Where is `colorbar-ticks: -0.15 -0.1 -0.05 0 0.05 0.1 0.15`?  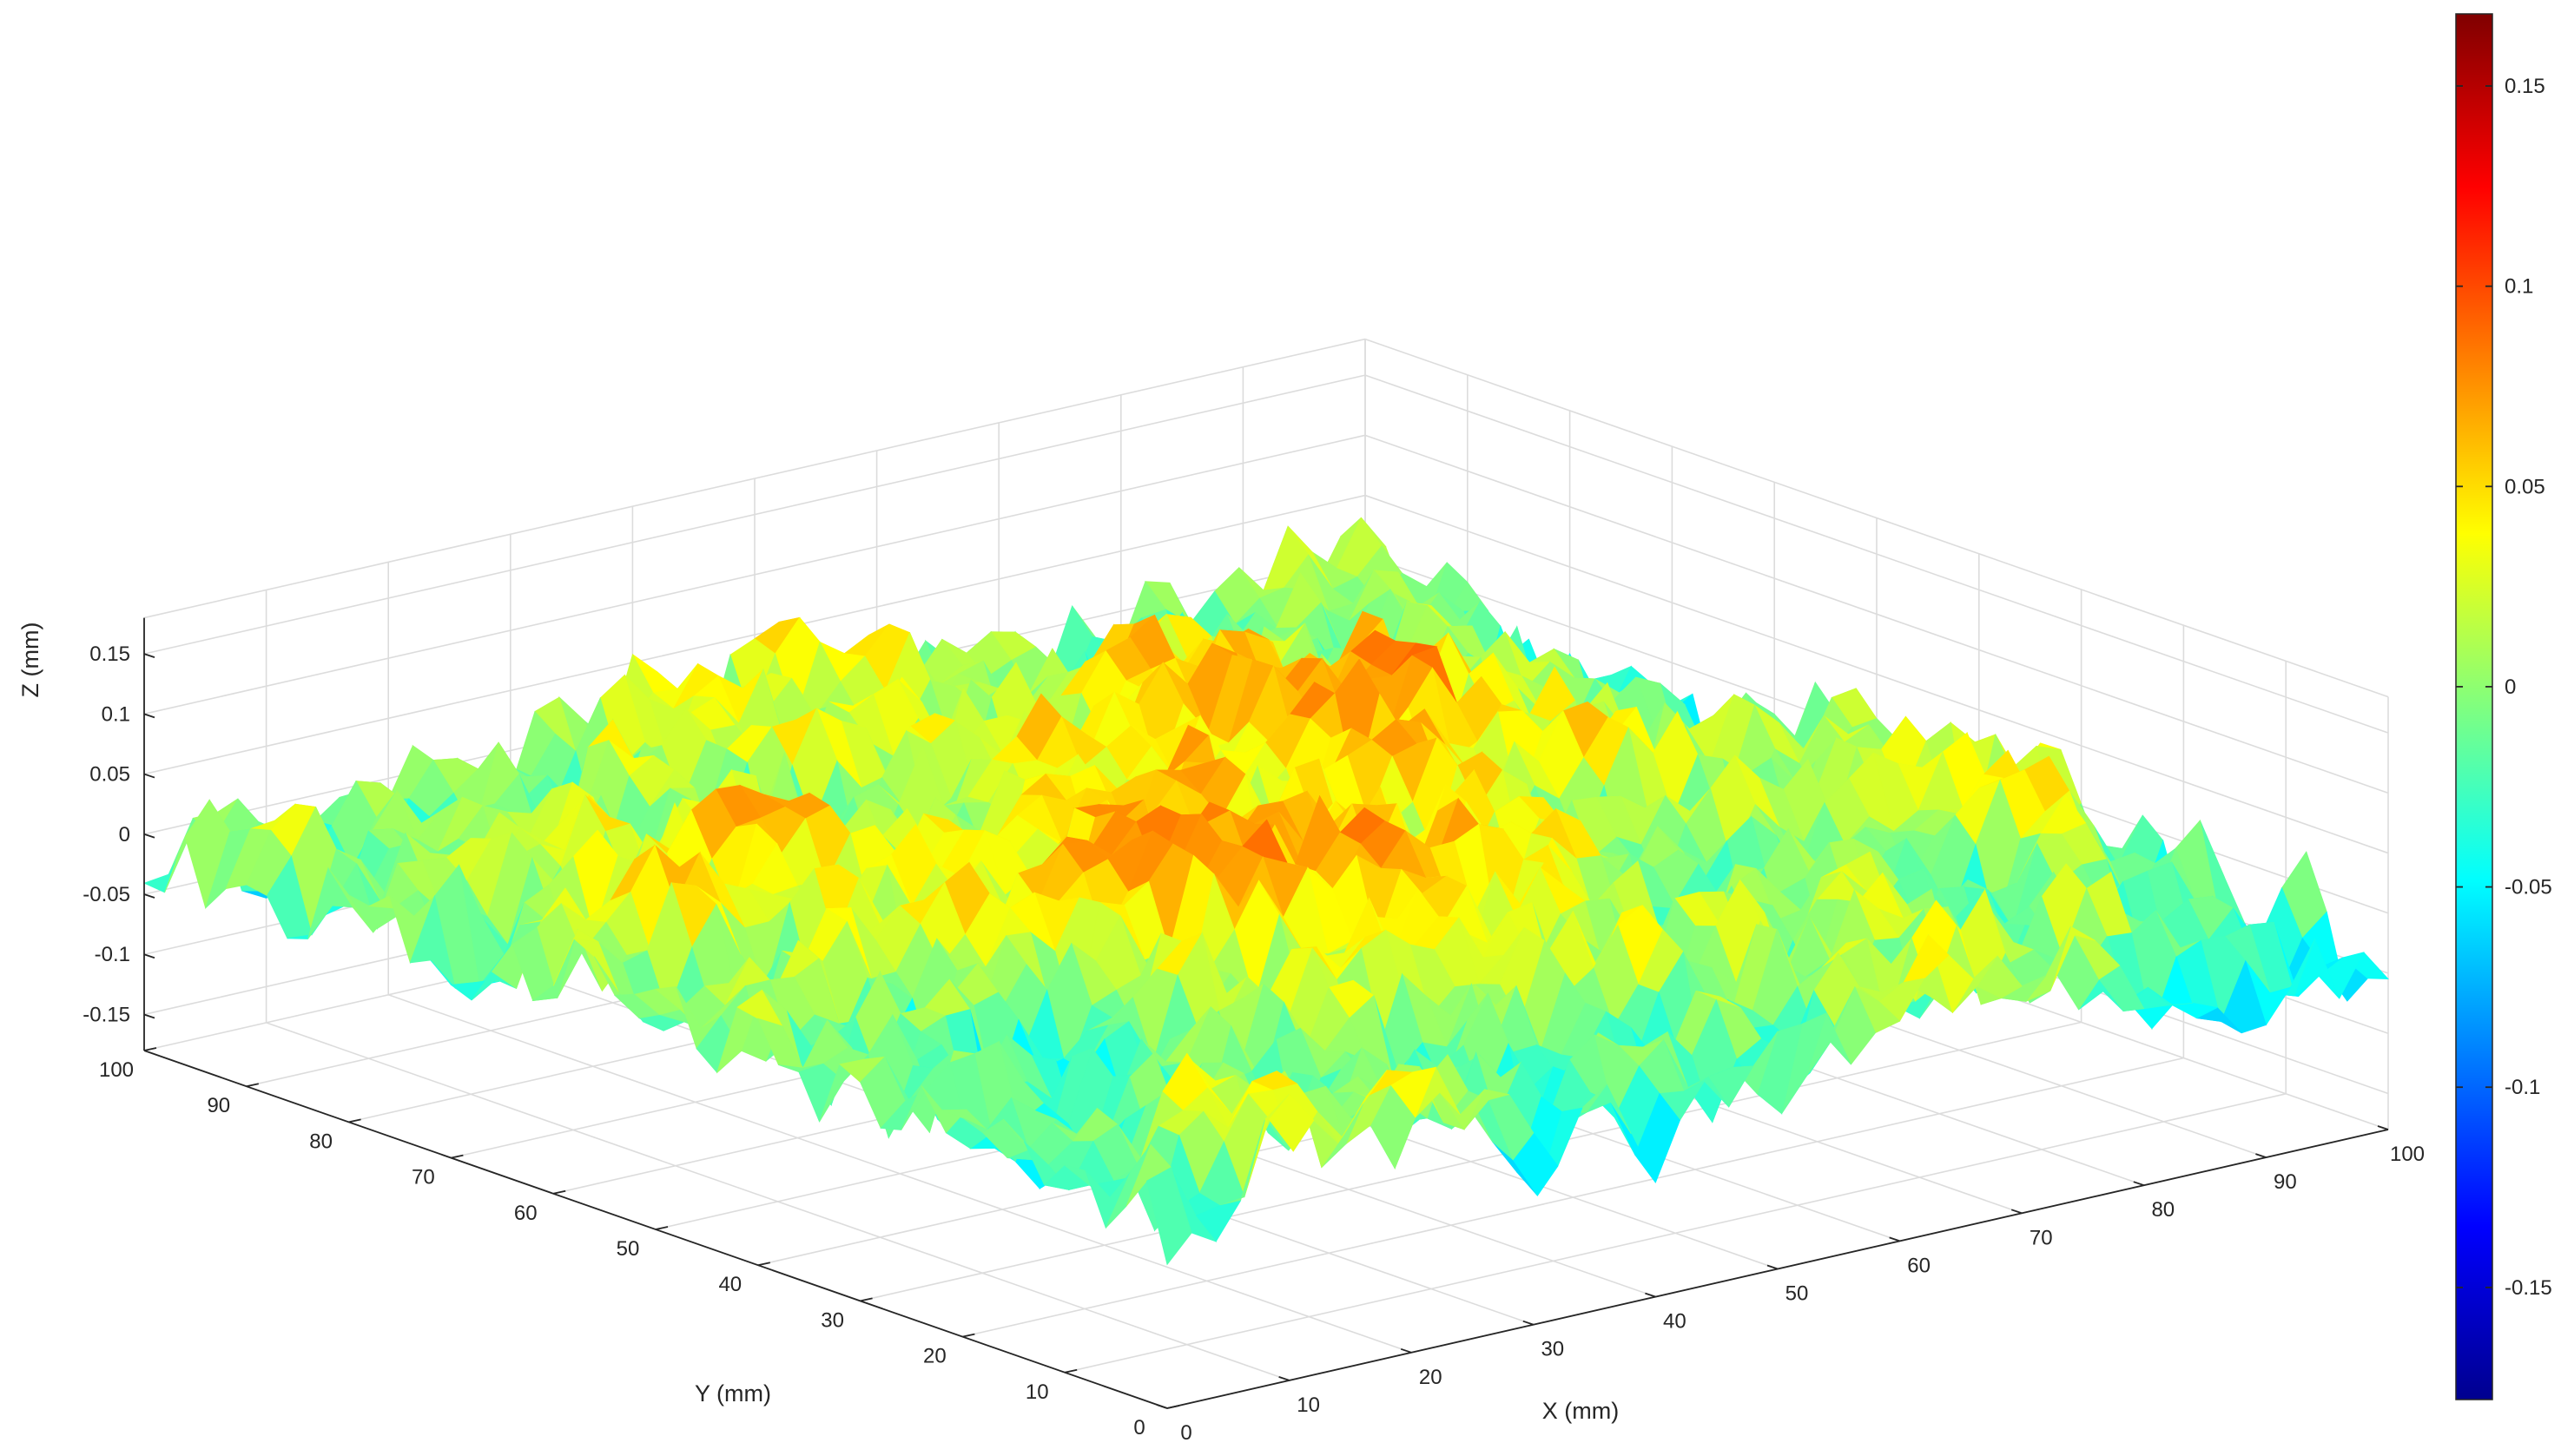
colorbar-ticks: -0.15 -0.1 -0.05 0 0.05 0.1 0.15 is located at coordinates (2504, 687).